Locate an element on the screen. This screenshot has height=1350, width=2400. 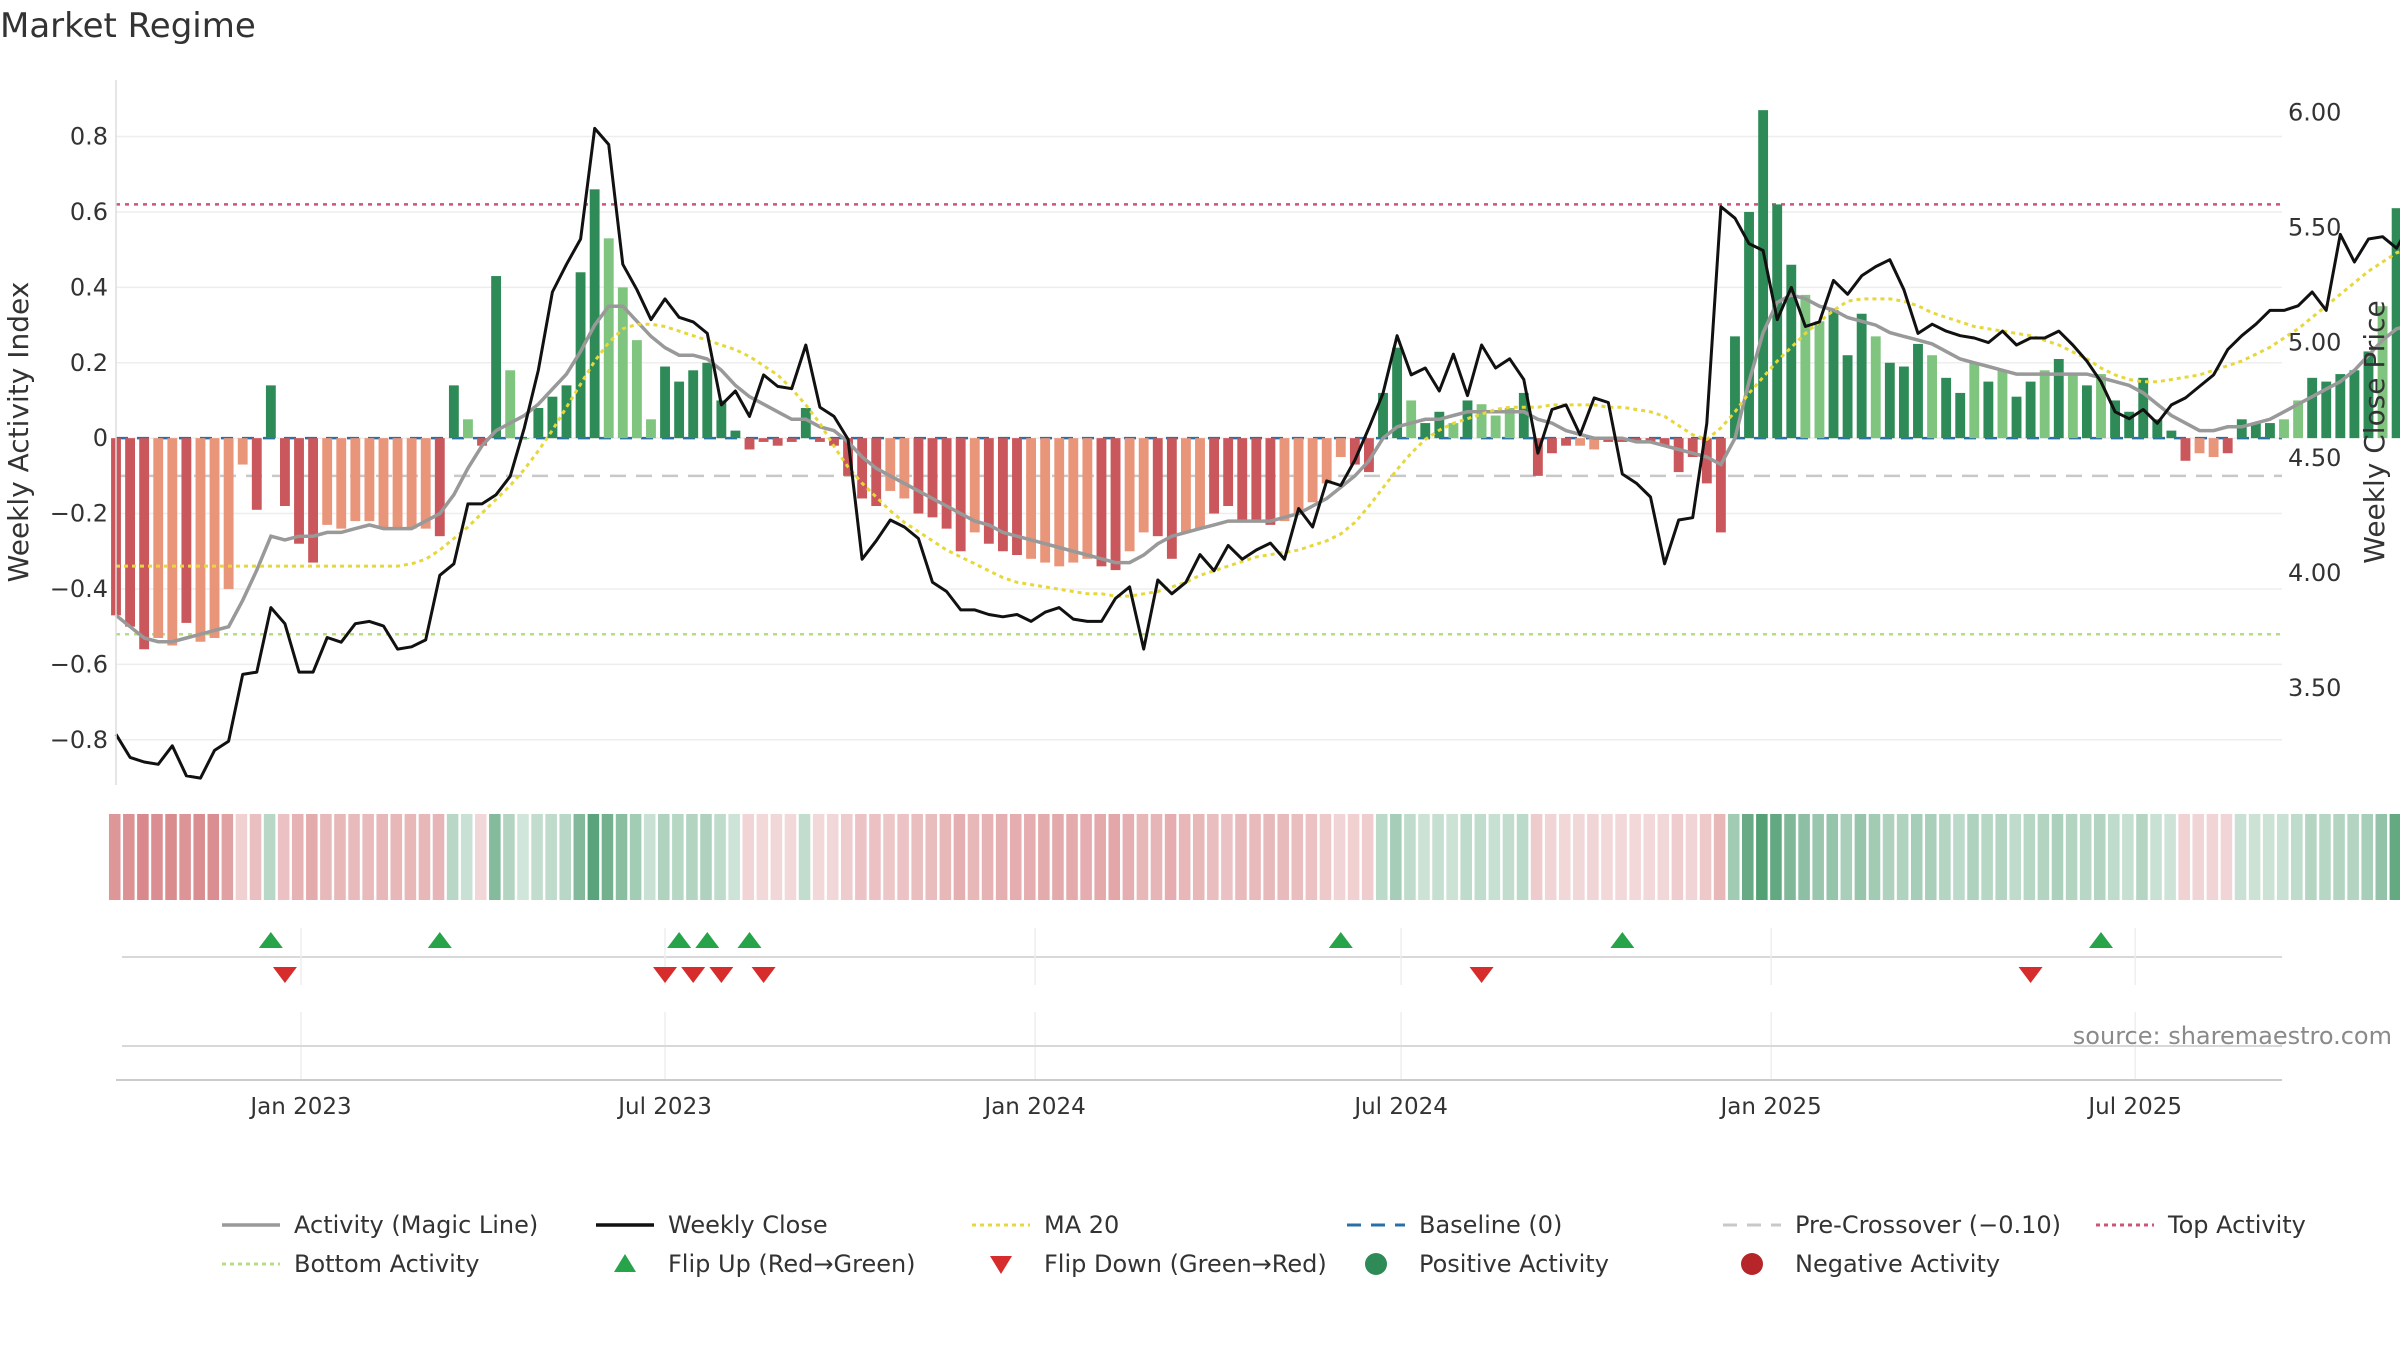
legend-item: Flip Down (Green→Red) is located at coordinates (1158, 1264).